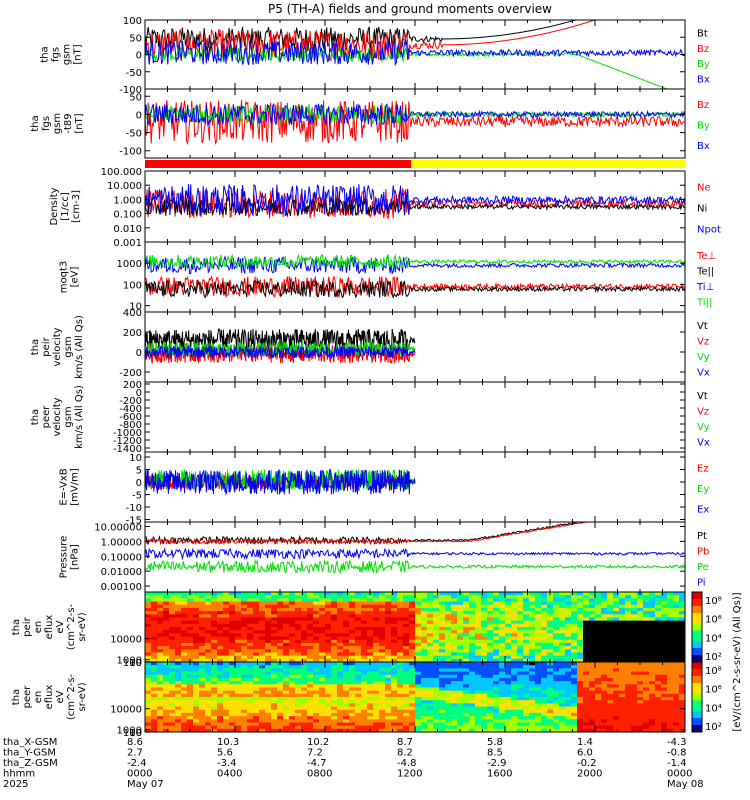 This screenshot has height=800, width=750. I want to click on y-tick-label: 5, so click(139, 471).